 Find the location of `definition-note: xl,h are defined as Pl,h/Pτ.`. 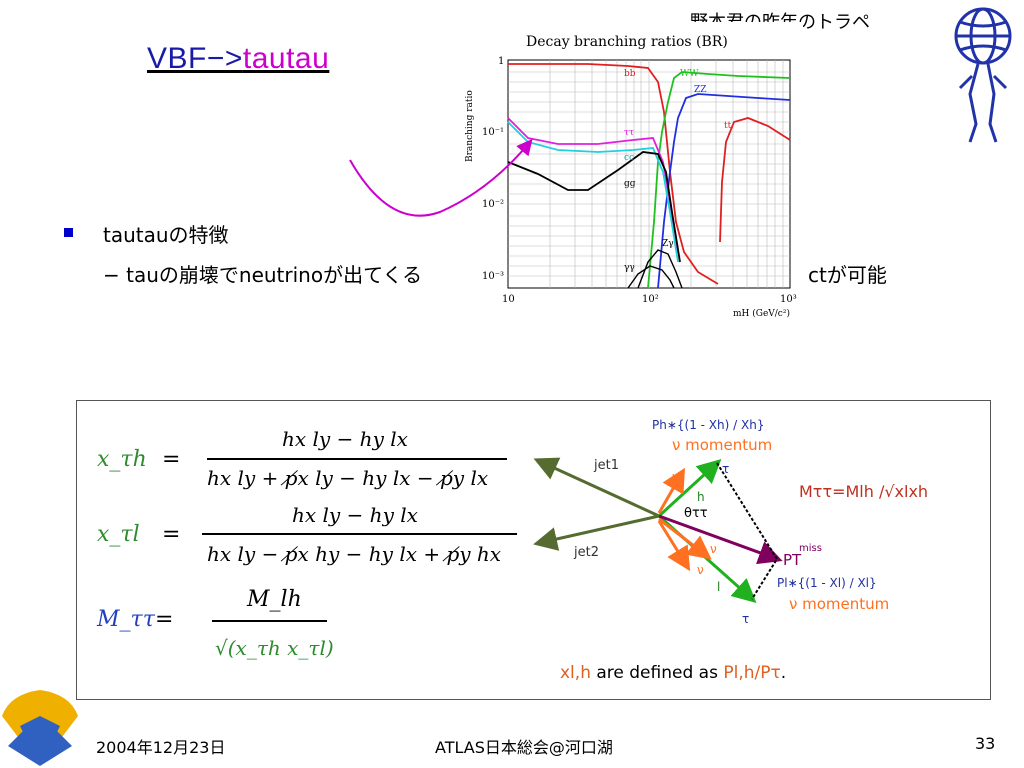

definition-note: xl,h are defined as Pl,h/Pτ. is located at coordinates (673, 673).